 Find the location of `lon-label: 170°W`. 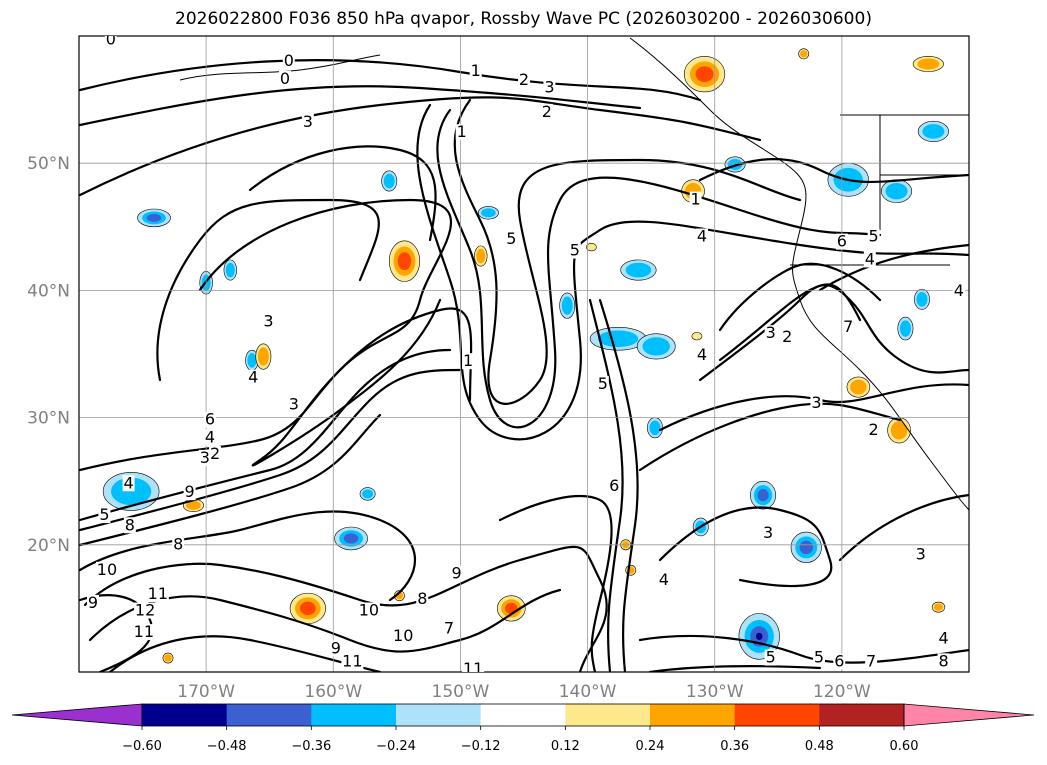

lon-label: 170°W is located at coordinates (206, 692).